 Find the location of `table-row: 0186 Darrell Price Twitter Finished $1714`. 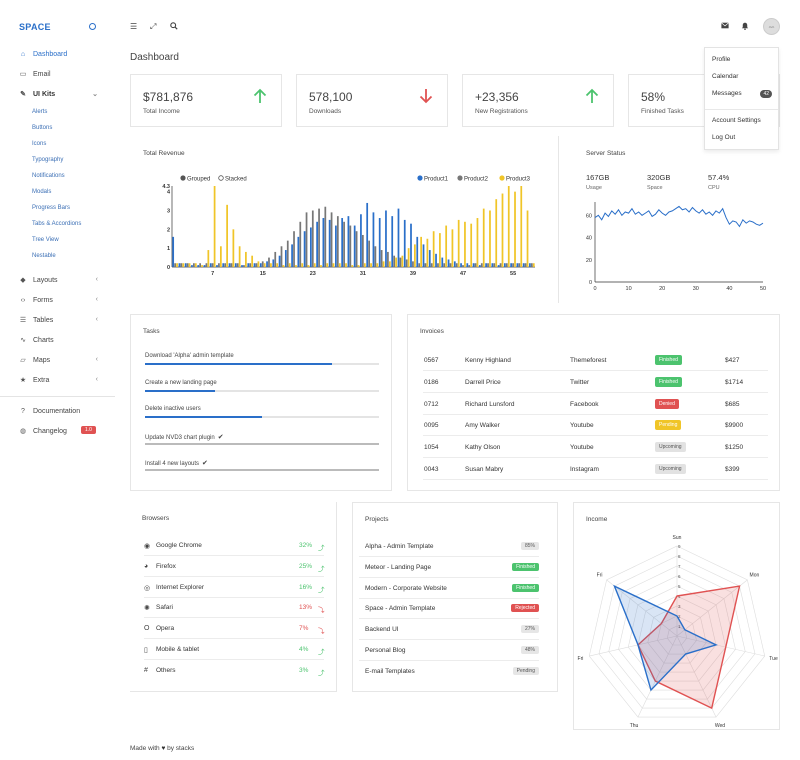

table-row: 0186 Darrell Price Twitter Finished $1714 is located at coordinates (595, 382).